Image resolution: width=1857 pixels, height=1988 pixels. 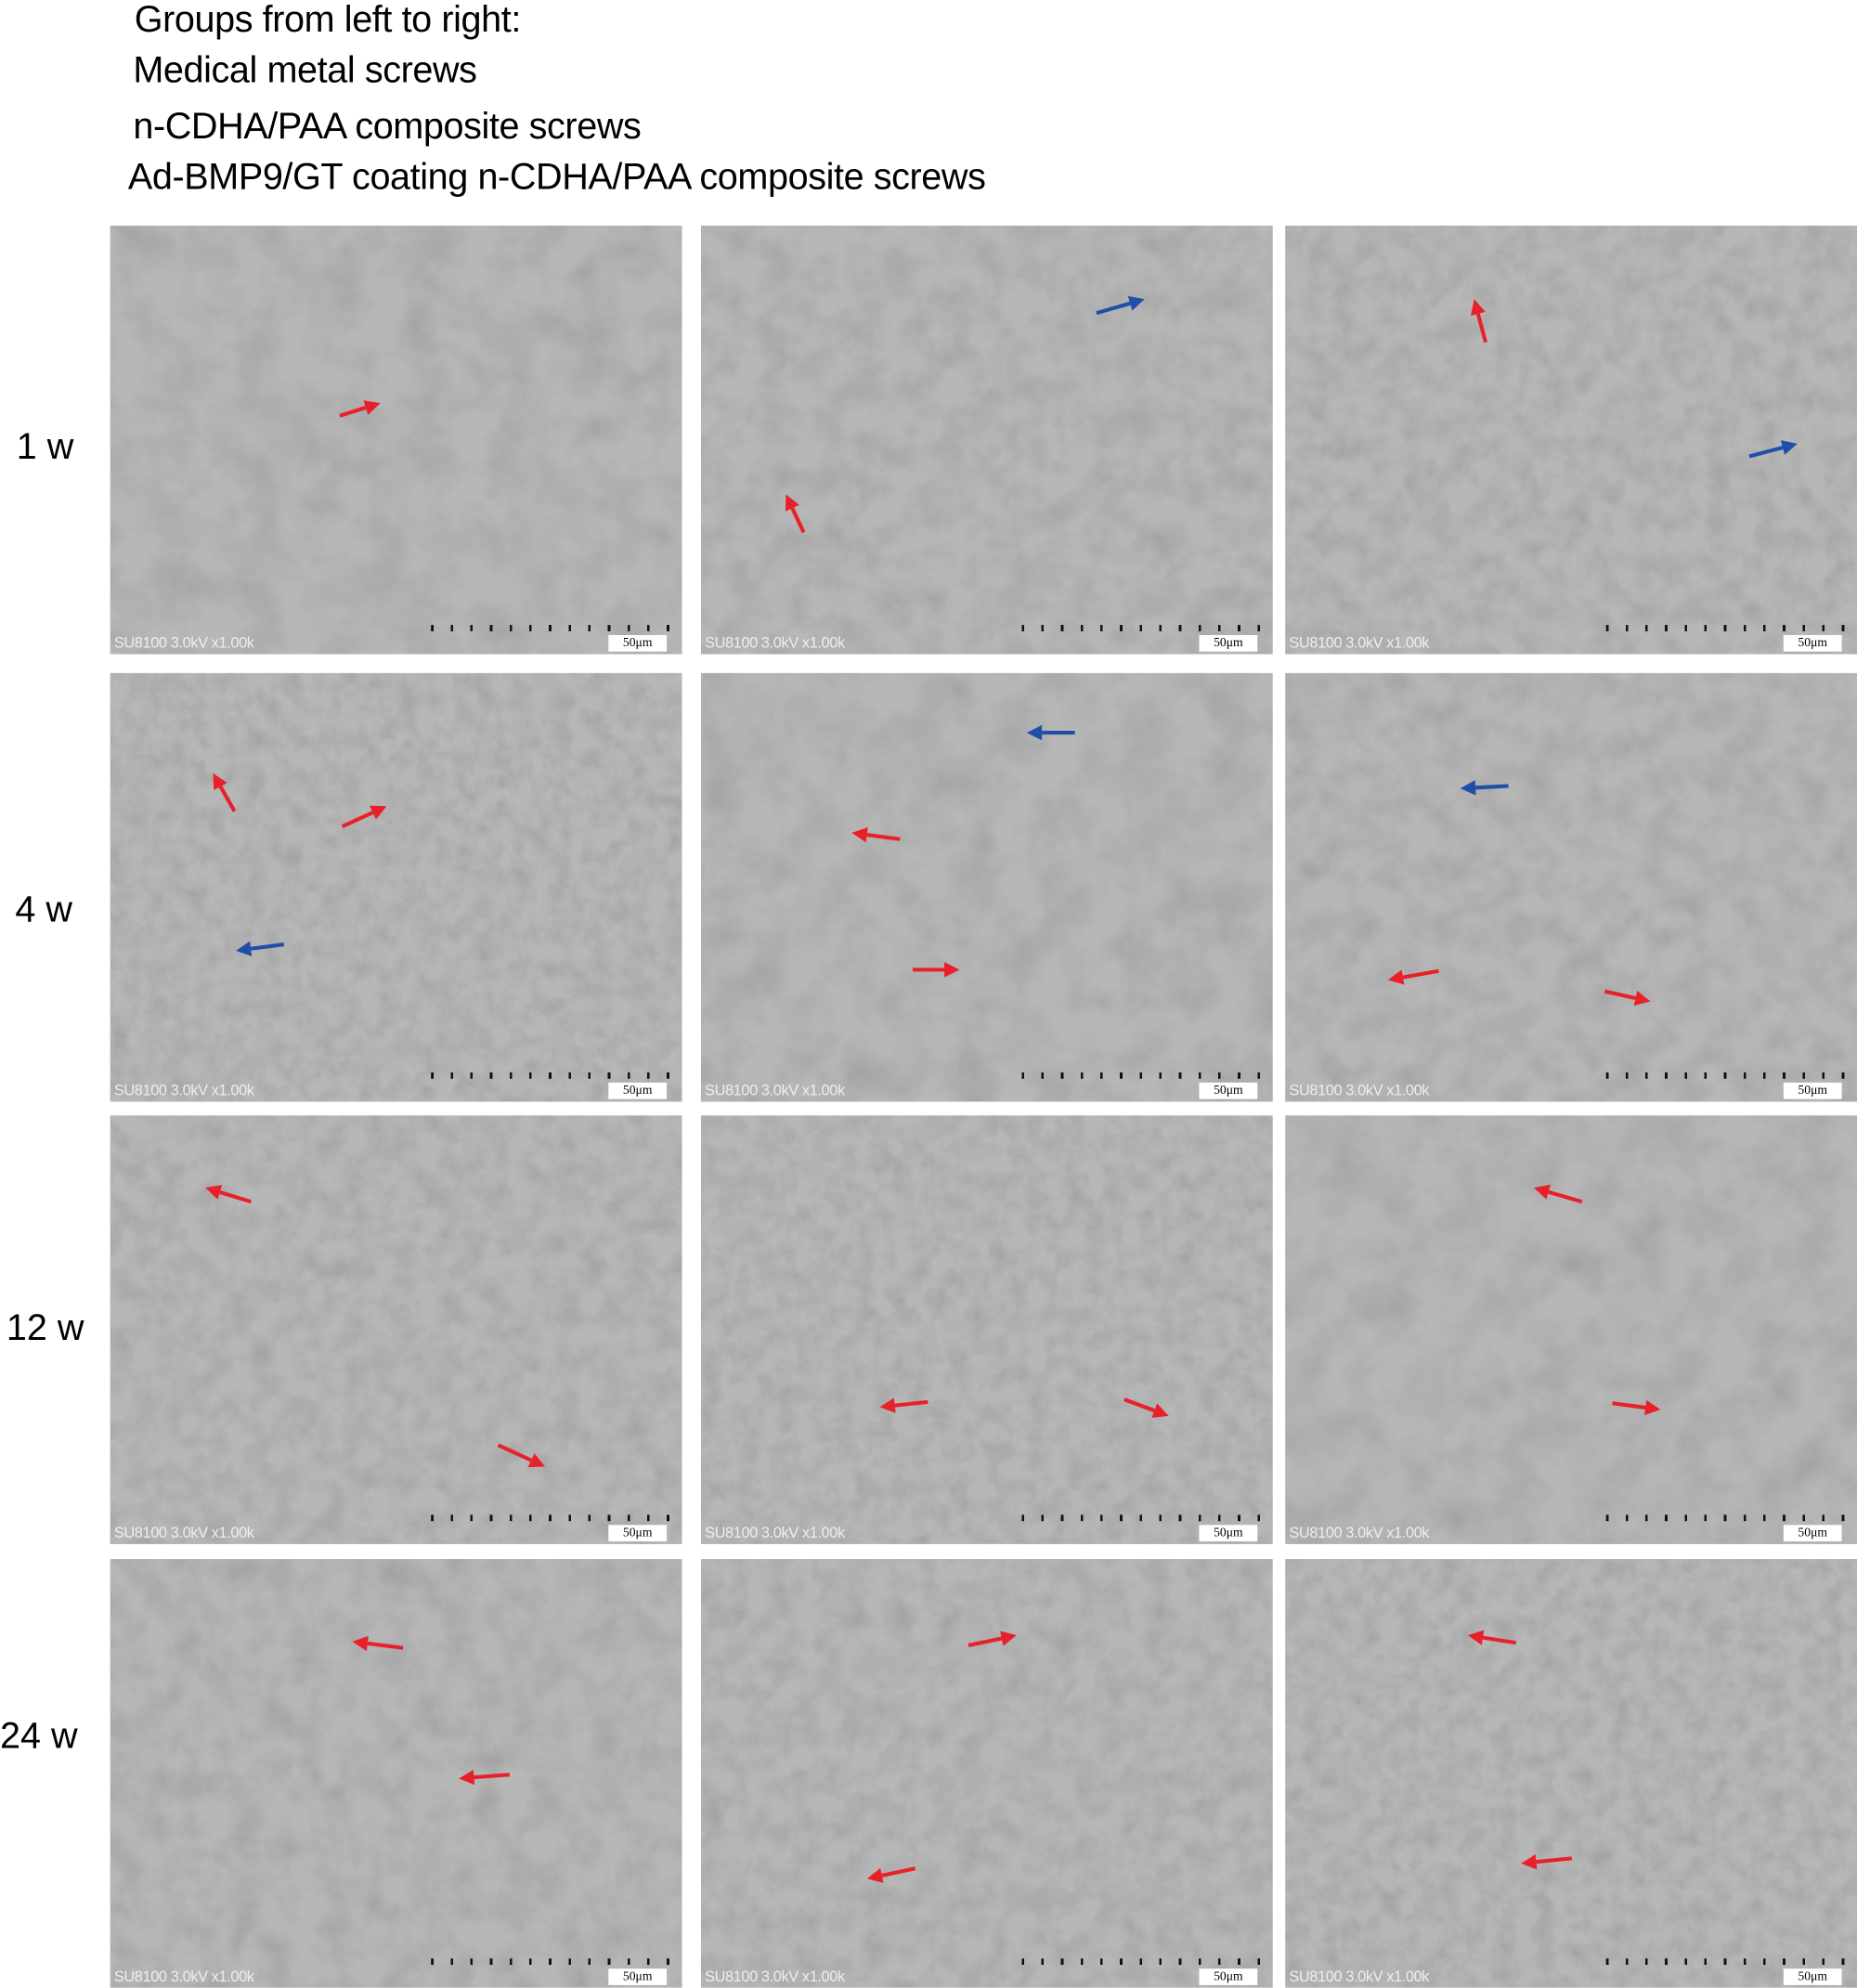 I want to click on sem-panel-row2-col3: SU8100 3.0kV x1.00k 50μm, so click(x=1571, y=887).